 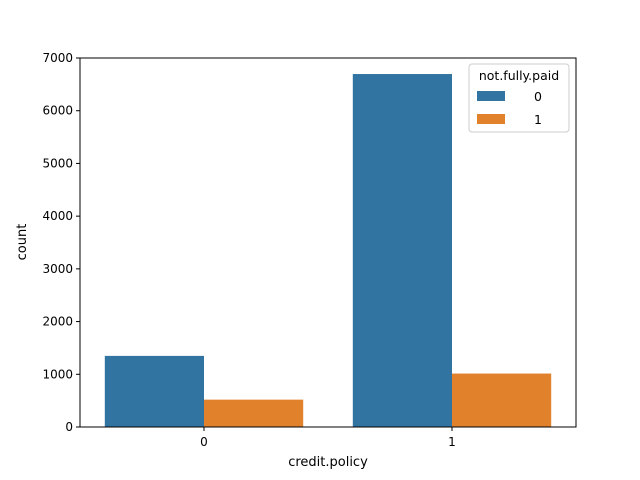 I want to click on y-axis-label: count, so click(x=22, y=242).